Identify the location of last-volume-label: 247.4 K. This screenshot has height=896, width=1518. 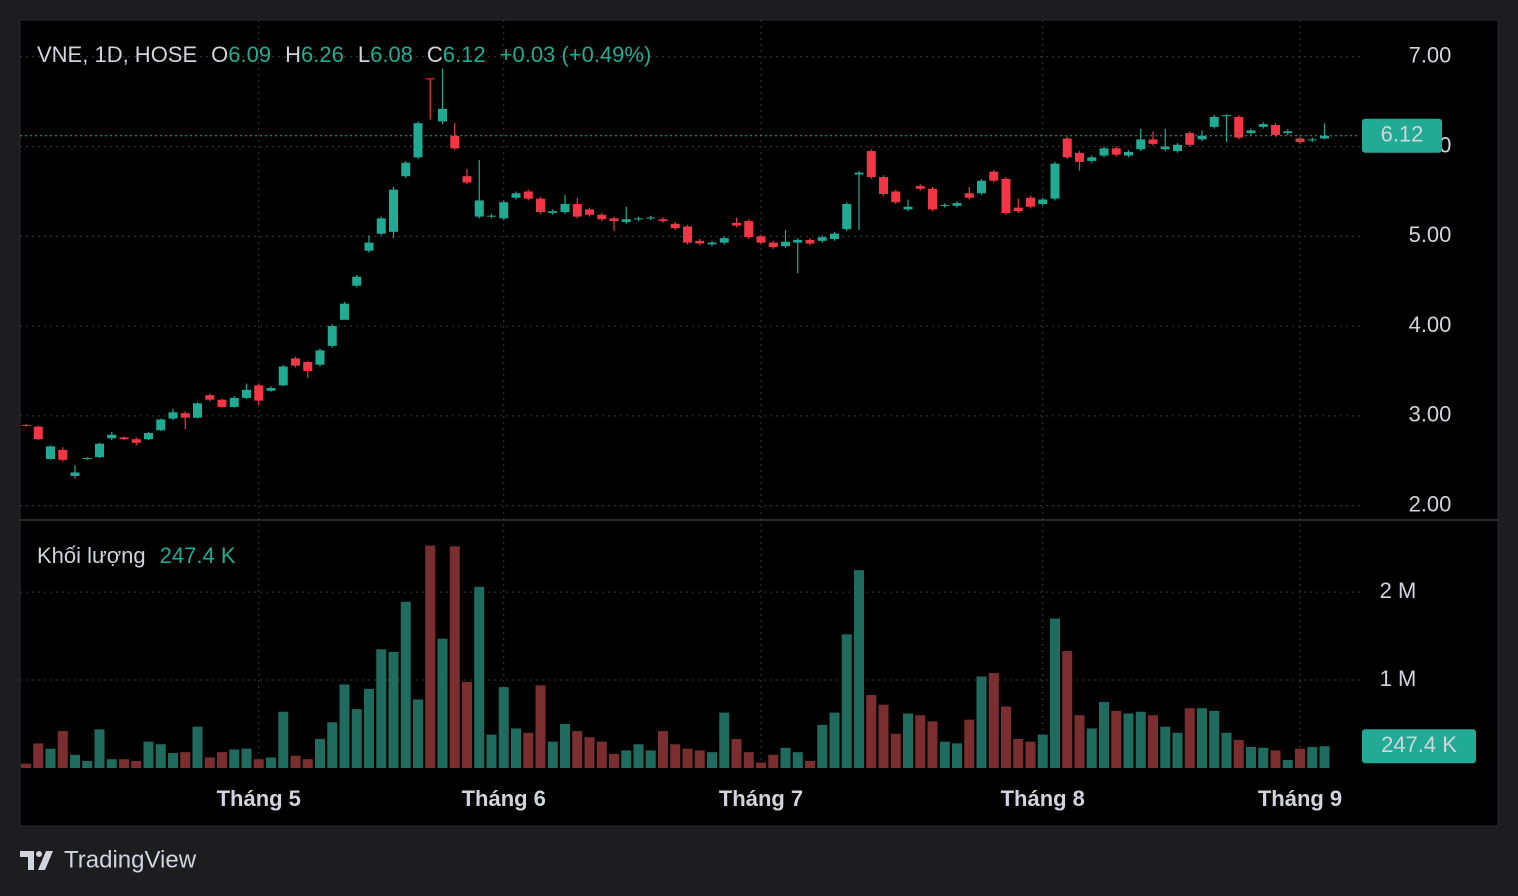
(1419, 744).